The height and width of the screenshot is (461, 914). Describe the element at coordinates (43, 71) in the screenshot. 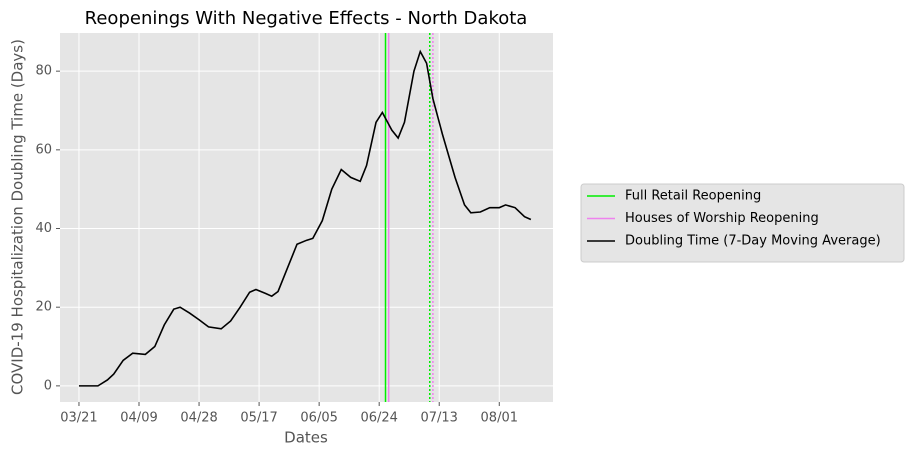

I see `y-tick-label: 80` at that location.